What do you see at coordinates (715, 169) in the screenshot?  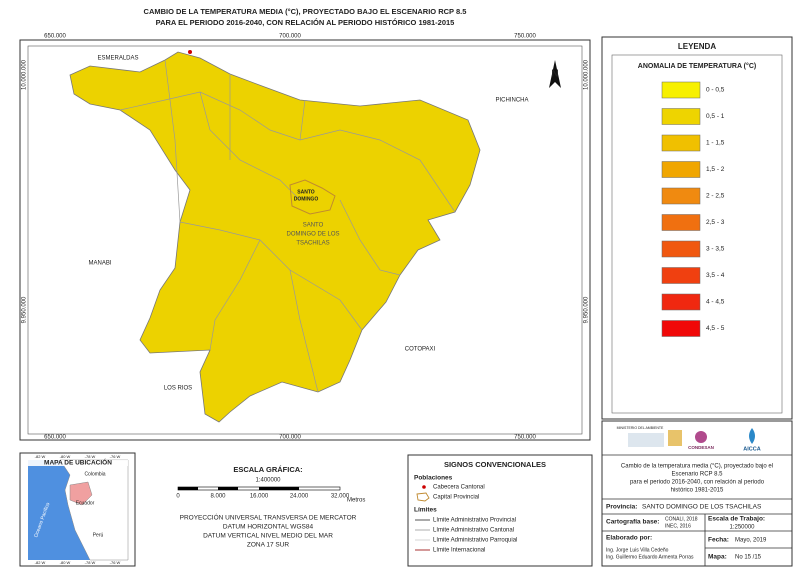 I see `legend-label: 1,5 - 2` at bounding box center [715, 169].